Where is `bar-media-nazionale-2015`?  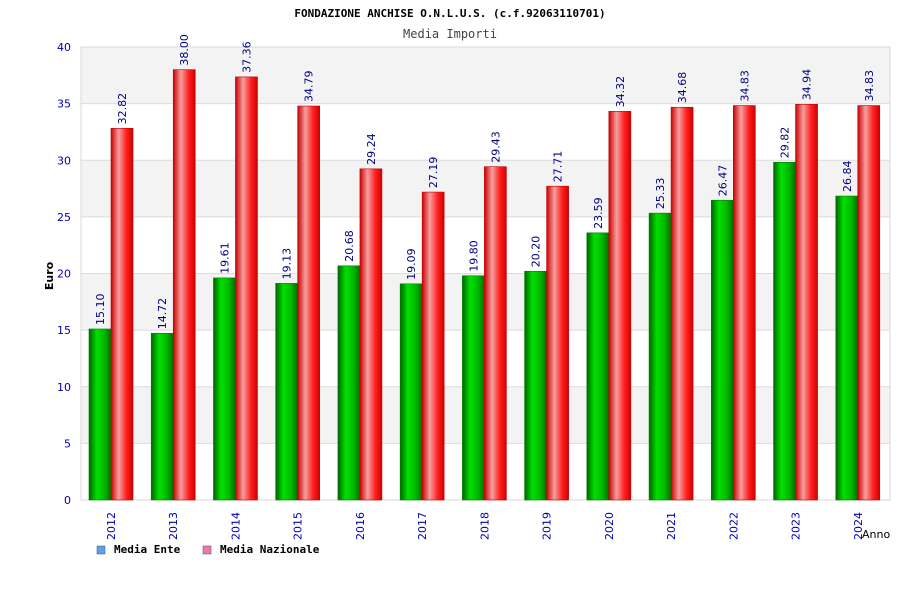 bar-media-nazionale-2015 is located at coordinates (308, 303).